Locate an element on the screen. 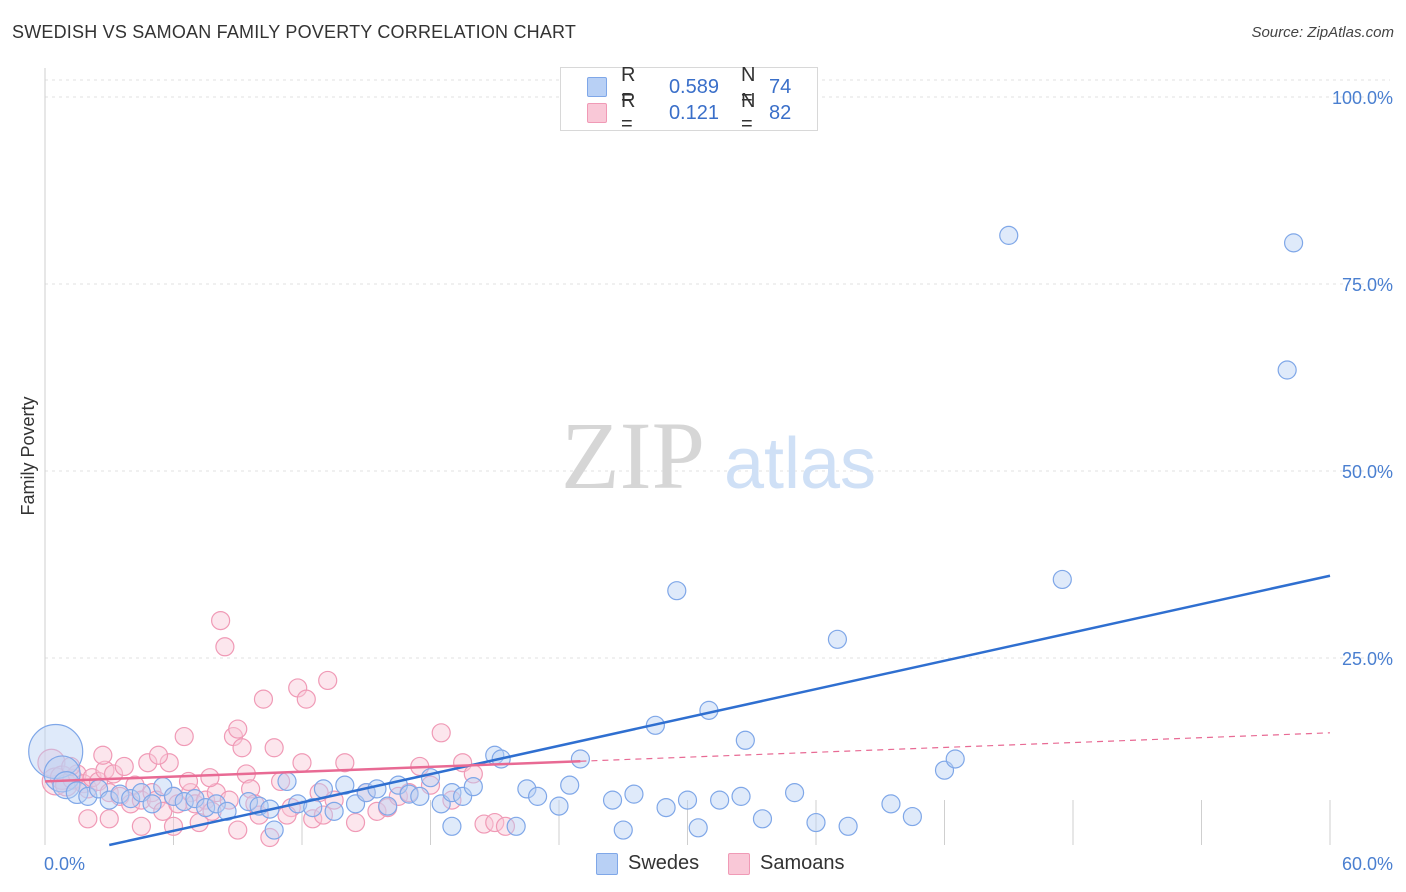  legend-swatch-samoans is located at coordinates (597, 113).